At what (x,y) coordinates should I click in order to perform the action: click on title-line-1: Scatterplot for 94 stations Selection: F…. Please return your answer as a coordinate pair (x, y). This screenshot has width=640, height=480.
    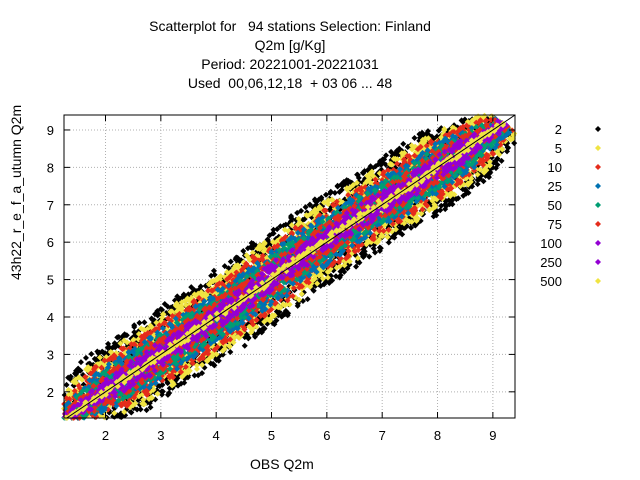
    Looking at the image, I should click on (290, 26).